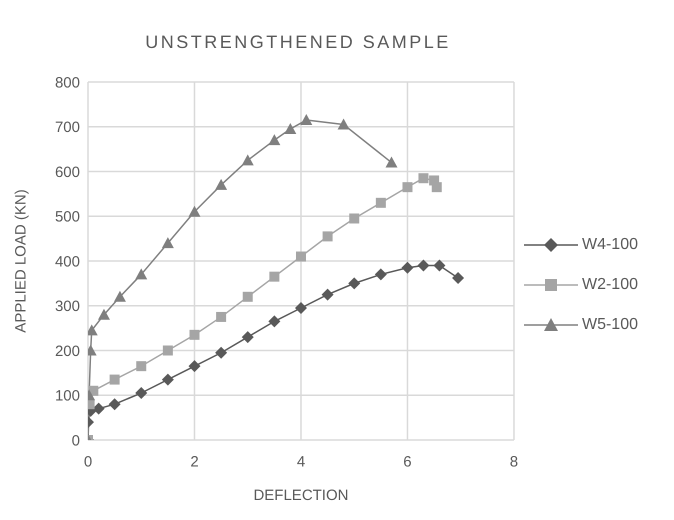  What do you see at coordinates (67, 217) in the screenshot?
I see `y-tick-label: 500` at bounding box center [67, 217].